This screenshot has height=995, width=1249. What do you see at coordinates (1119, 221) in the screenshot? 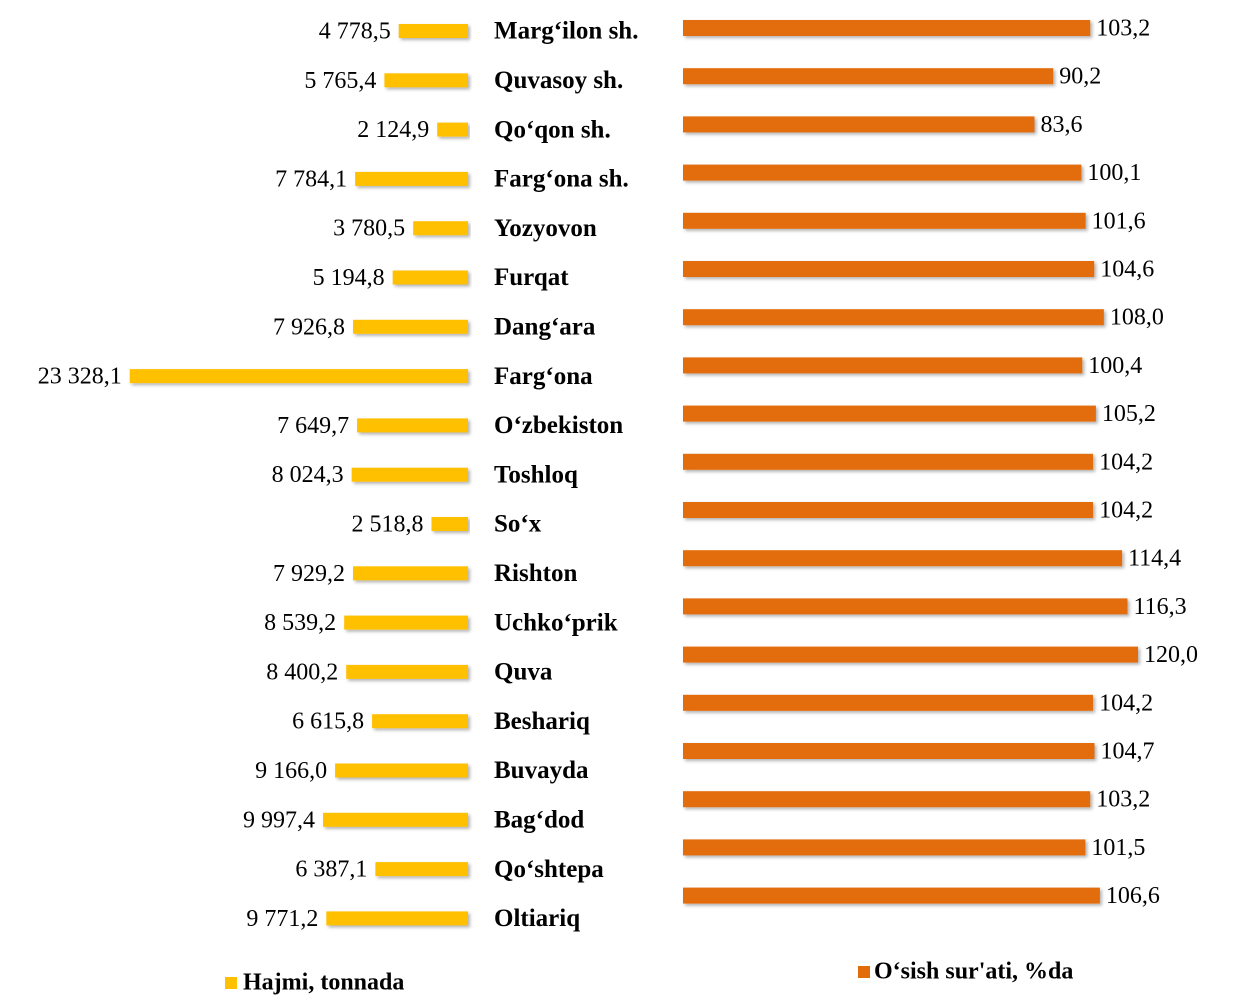
I see `value-label: 101,6` at bounding box center [1119, 221].